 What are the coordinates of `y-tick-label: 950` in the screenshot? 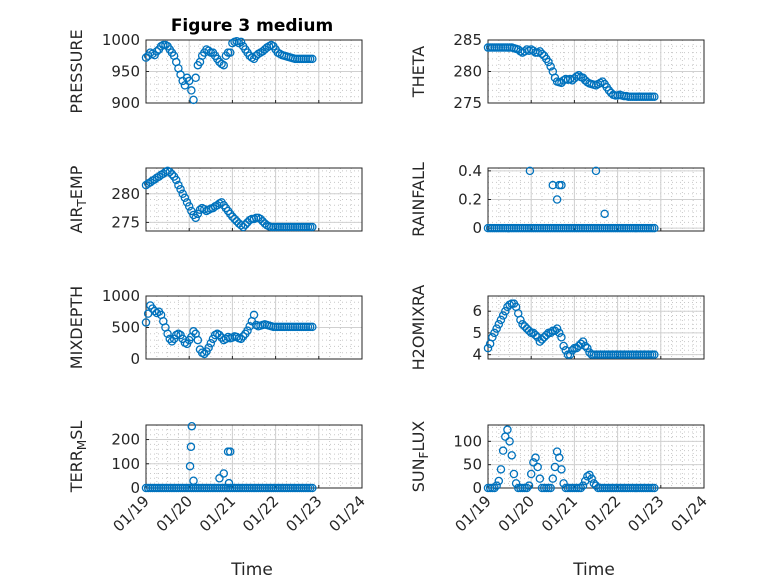 It's located at (125, 72).